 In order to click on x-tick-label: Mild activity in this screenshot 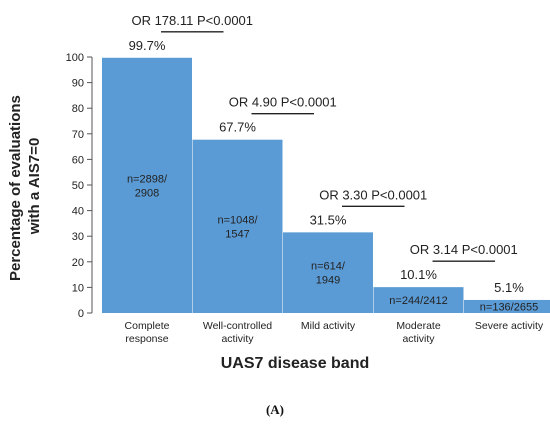, I will do `click(328, 326)`.